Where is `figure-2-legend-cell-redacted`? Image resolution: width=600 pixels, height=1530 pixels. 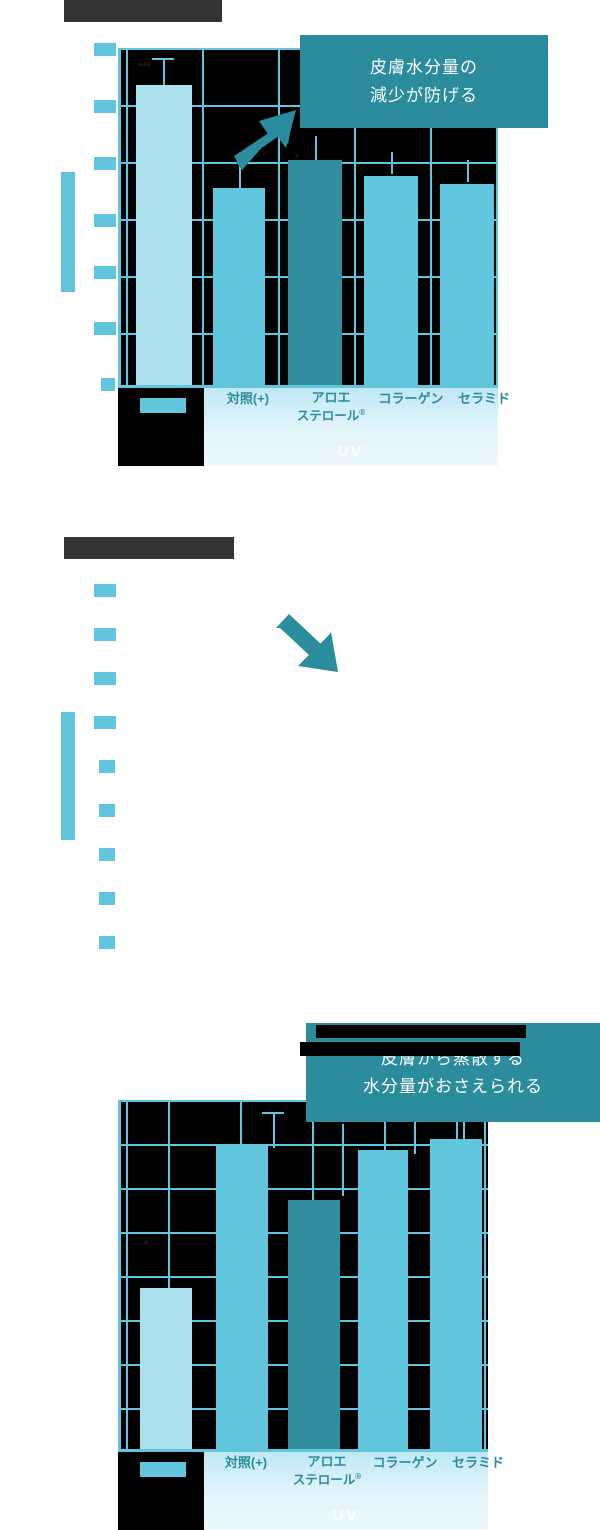
figure-2-legend-cell-redacted is located at coordinates (161, 1491).